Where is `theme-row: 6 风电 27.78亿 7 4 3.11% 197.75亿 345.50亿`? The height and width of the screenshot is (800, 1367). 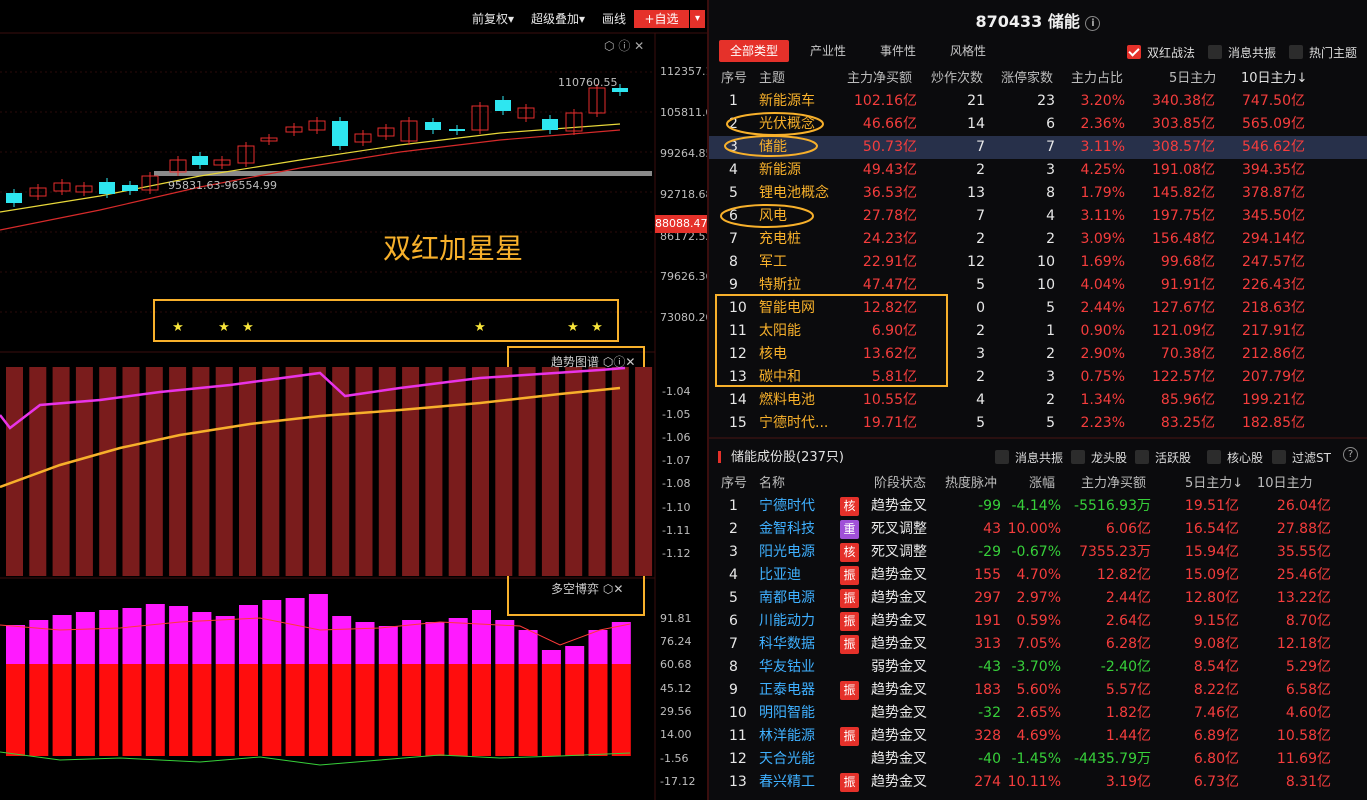 theme-row: 6 风电 27.78亿 7 4 3.11% 197.75亿 345.50亿 is located at coordinates (1038, 216).